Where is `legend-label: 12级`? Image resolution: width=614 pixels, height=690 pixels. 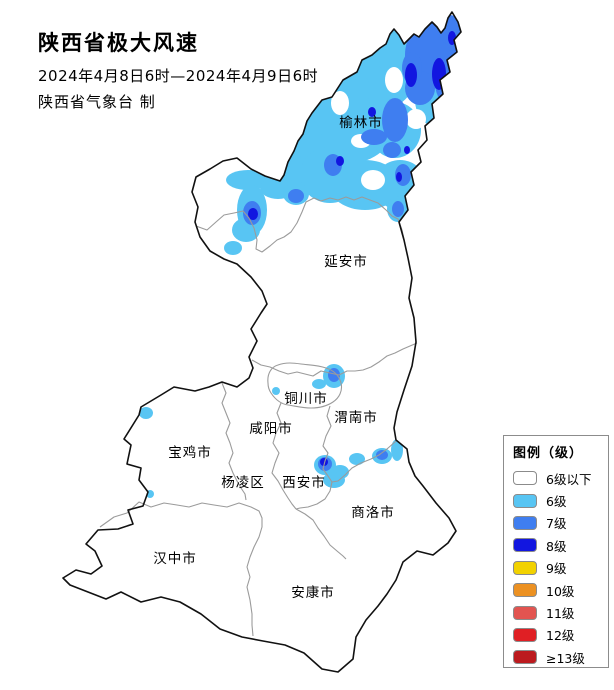
legend-label: 12级 is located at coordinates (560, 636).